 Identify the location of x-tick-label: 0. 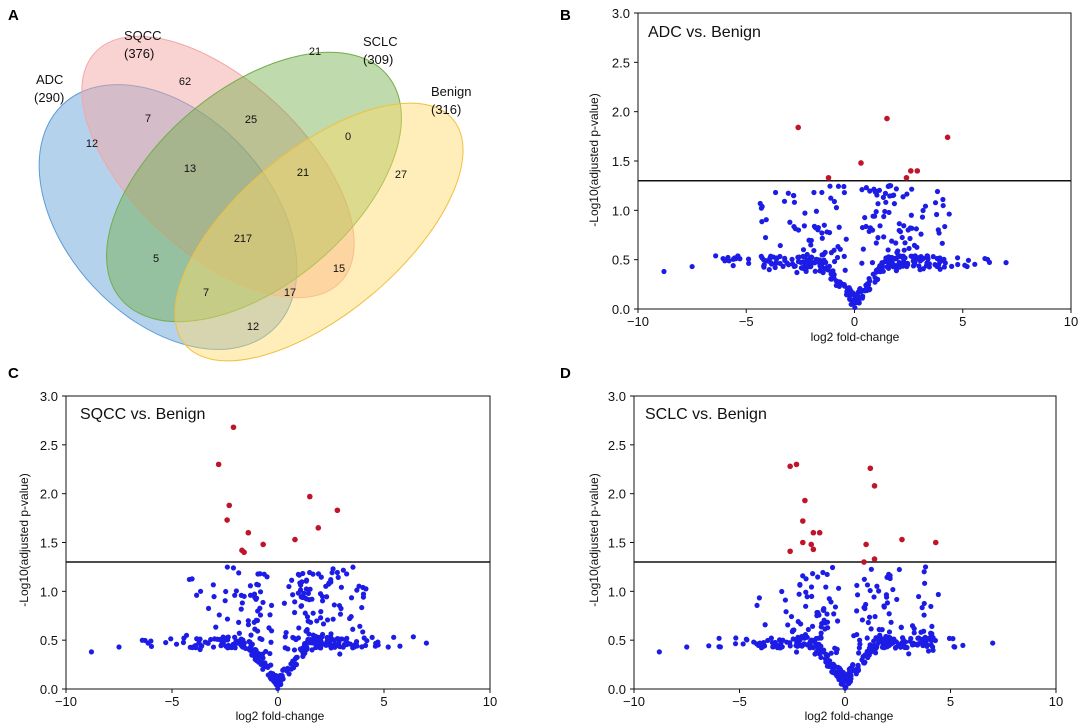
(854, 321).